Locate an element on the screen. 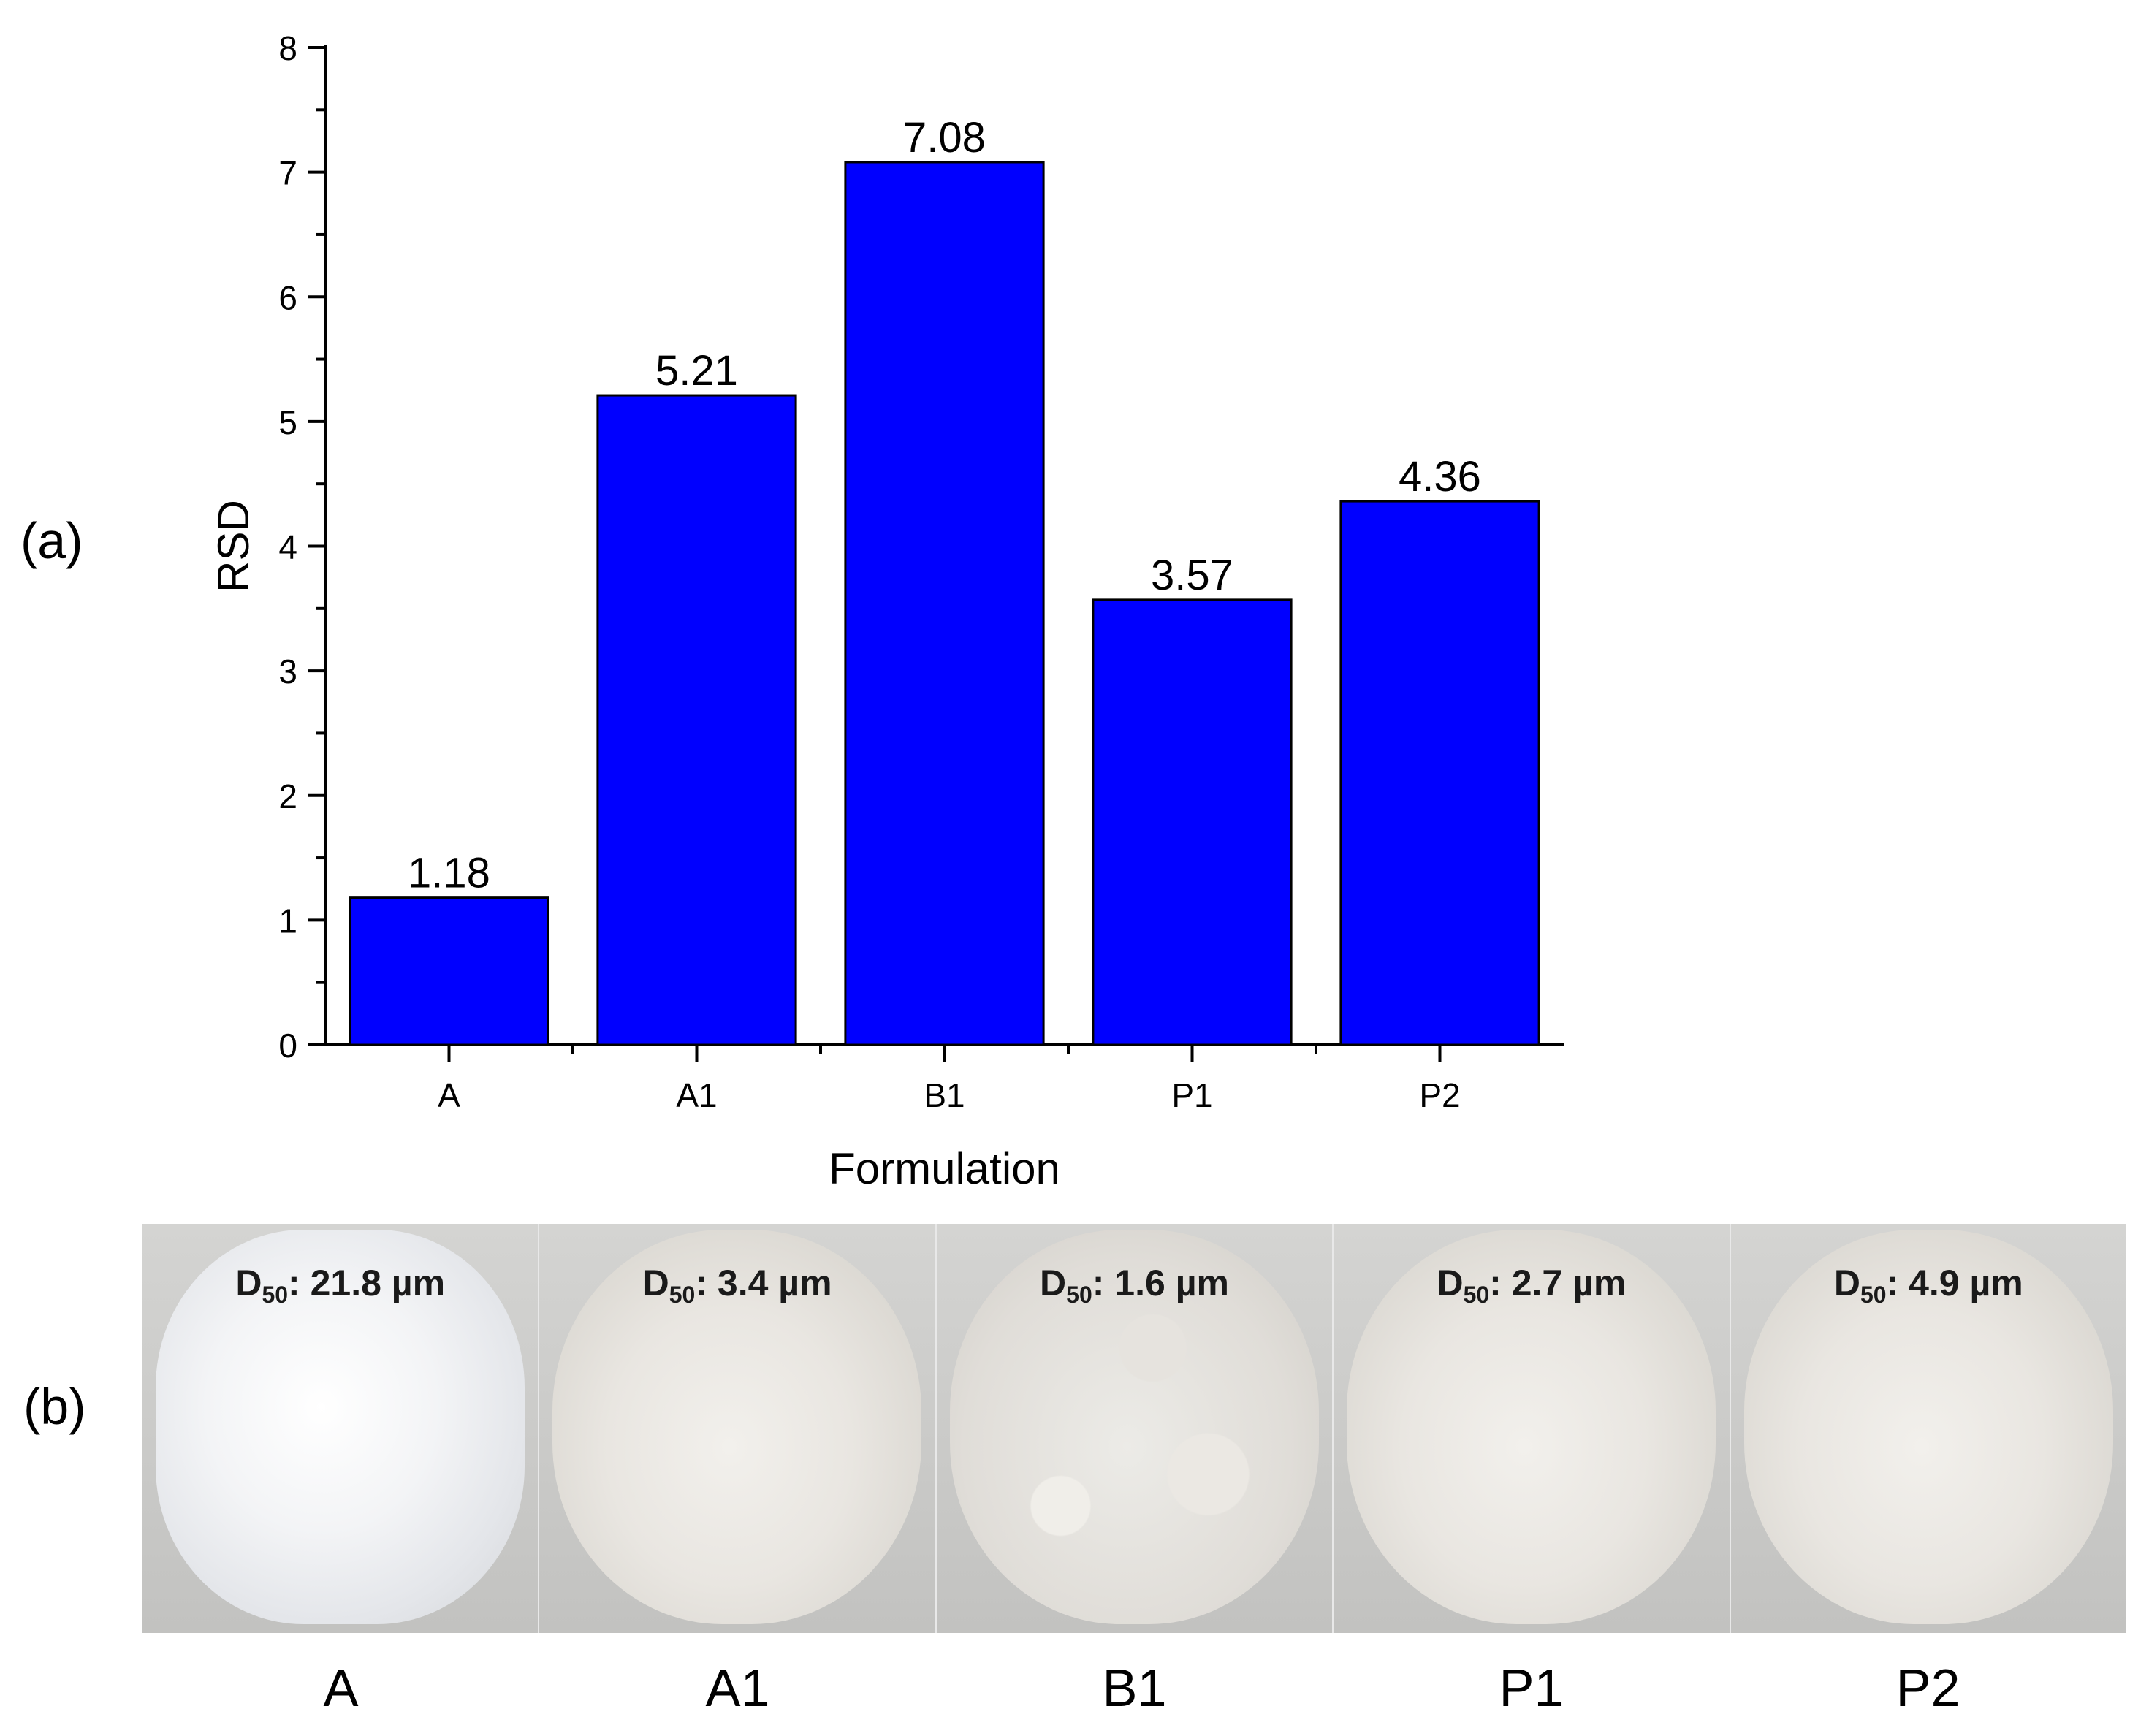 The height and width of the screenshot is (1736, 2130). y-axis-title: RSD is located at coordinates (233, 546).